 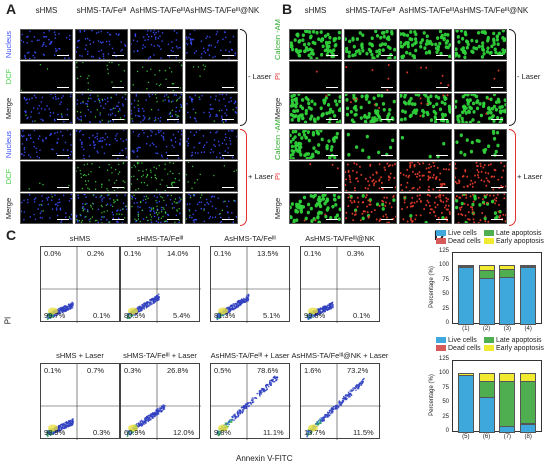 What do you see at coordinates (497, 396) in the screenshot?
I see `bar-chart-frame` at bounding box center [497, 396].